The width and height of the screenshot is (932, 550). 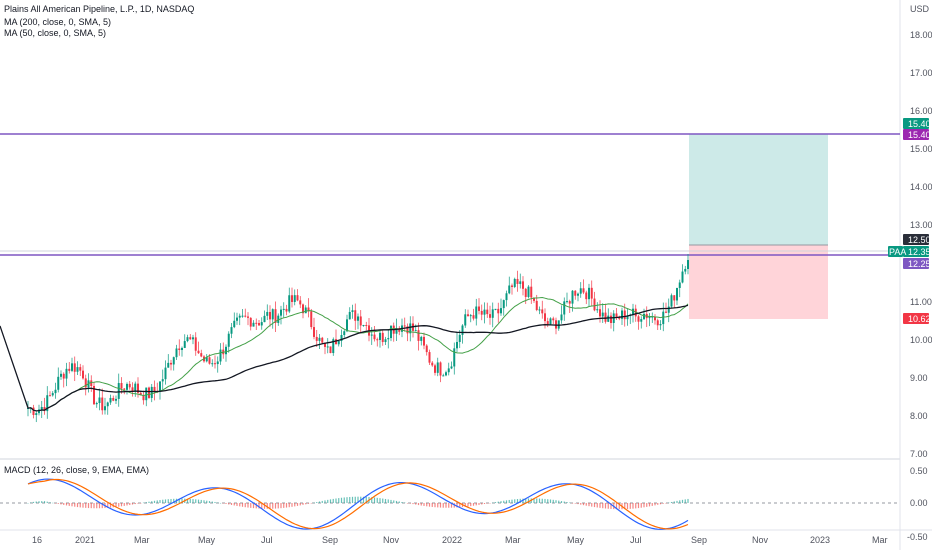 I want to click on loss-zone, so click(x=758, y=282).